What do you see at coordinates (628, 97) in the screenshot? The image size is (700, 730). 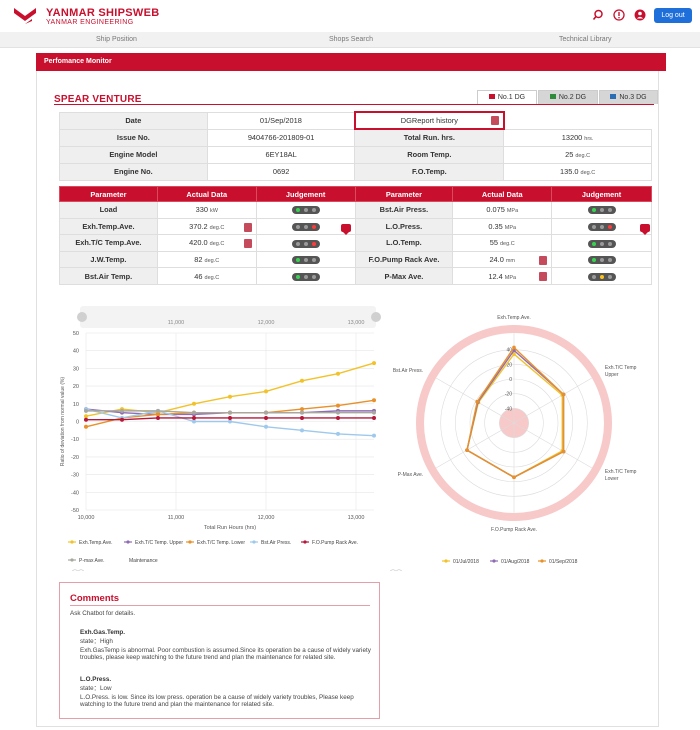 I see `tab-dg-3: No.3 DG` at bounding box center [628, 97].